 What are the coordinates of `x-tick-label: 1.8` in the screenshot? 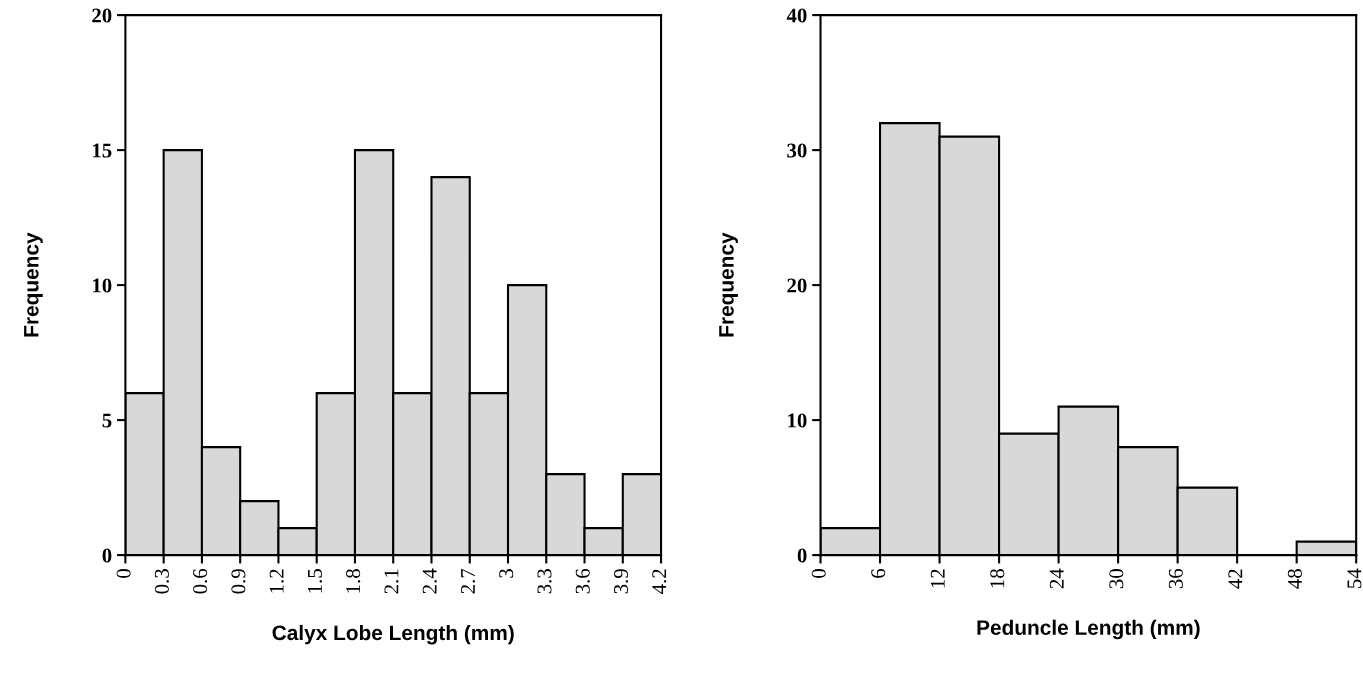 It's located at (353, 581).